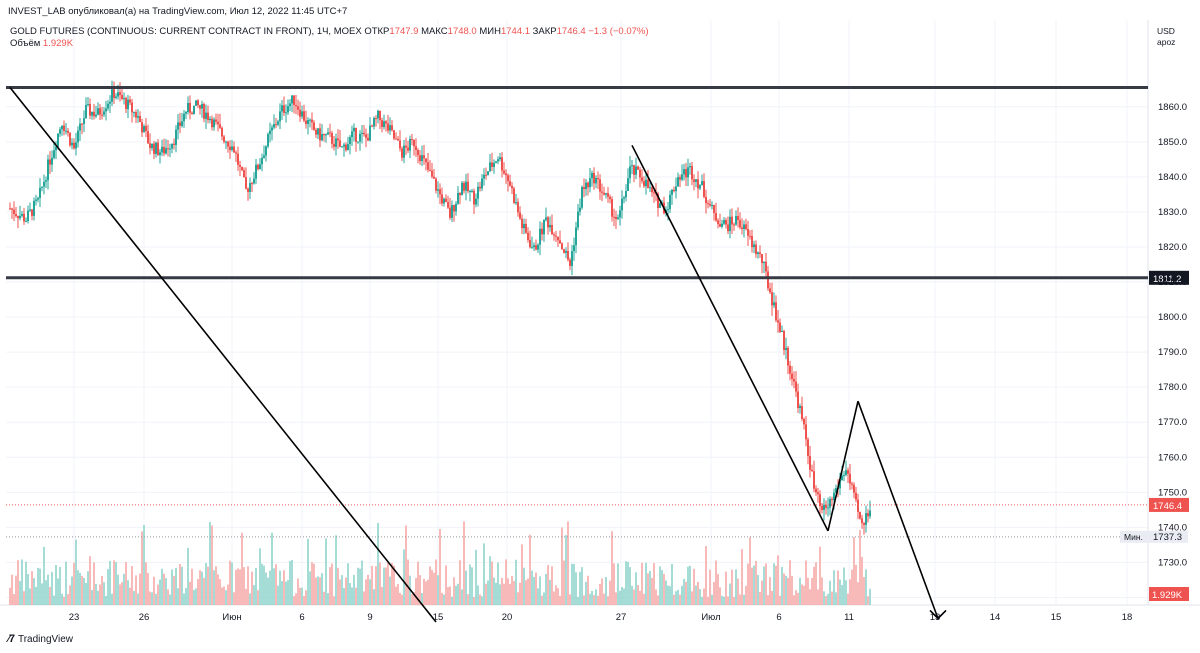 The height and width of the screenshot is (653, 1200). What do you see at coordinates (1169, 594) in the screenshot?
I see `volume-axis-label-bg` at bounding box center [1169, 594].